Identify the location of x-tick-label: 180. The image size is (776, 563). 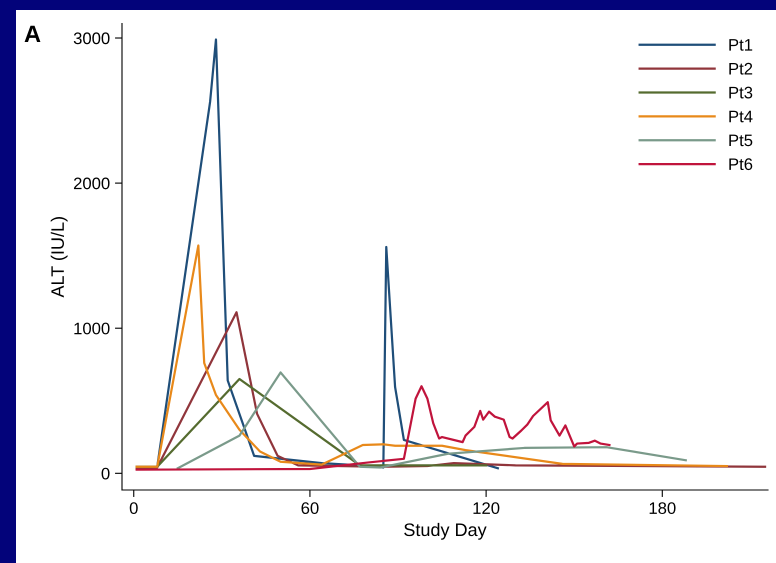
(663, 508).